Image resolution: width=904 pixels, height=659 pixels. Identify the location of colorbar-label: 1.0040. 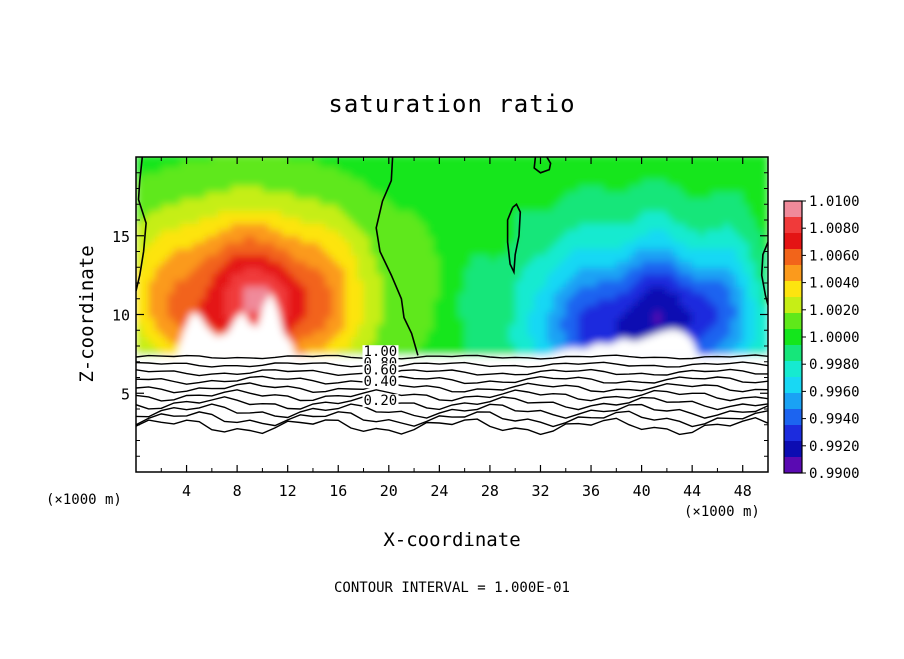
(834, 284).